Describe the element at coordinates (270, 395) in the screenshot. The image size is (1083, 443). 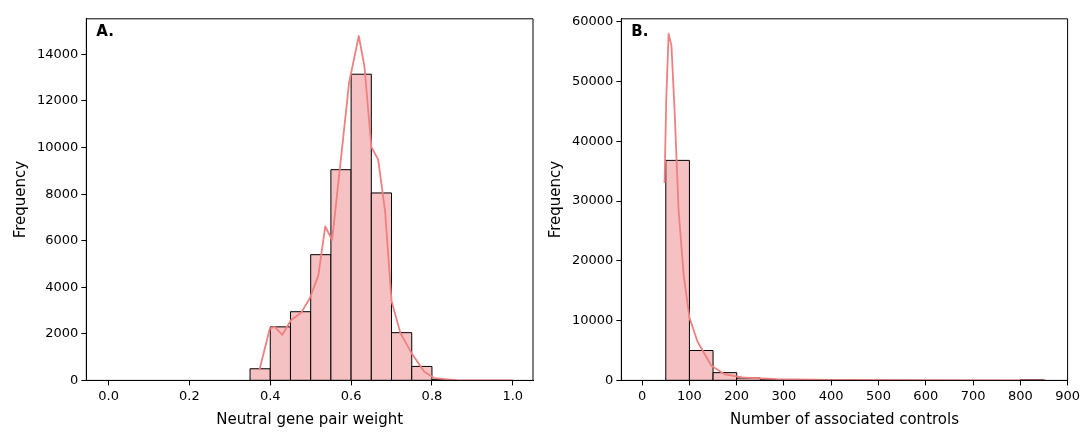
I see `x-tick-label: 0.4` at that location.